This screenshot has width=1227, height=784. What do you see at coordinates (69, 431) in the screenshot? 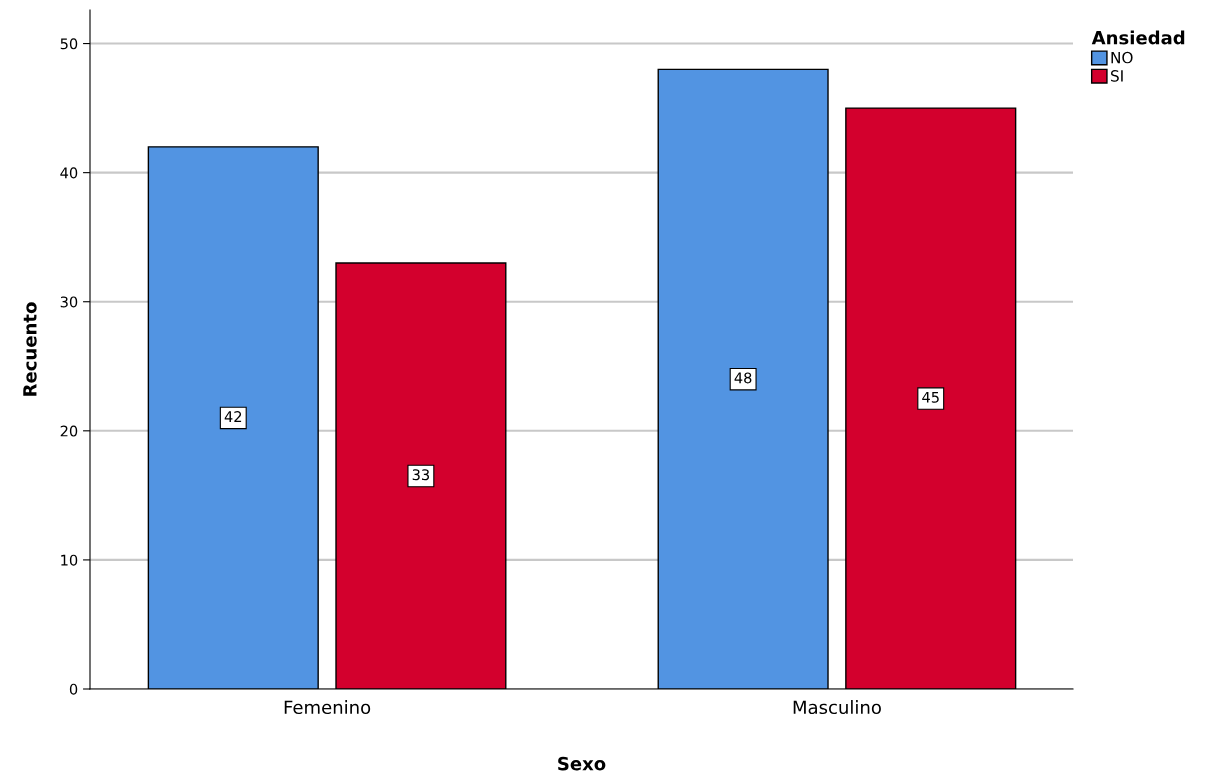
I see `y-tick-label: 20` at bounding box center [69, 431].